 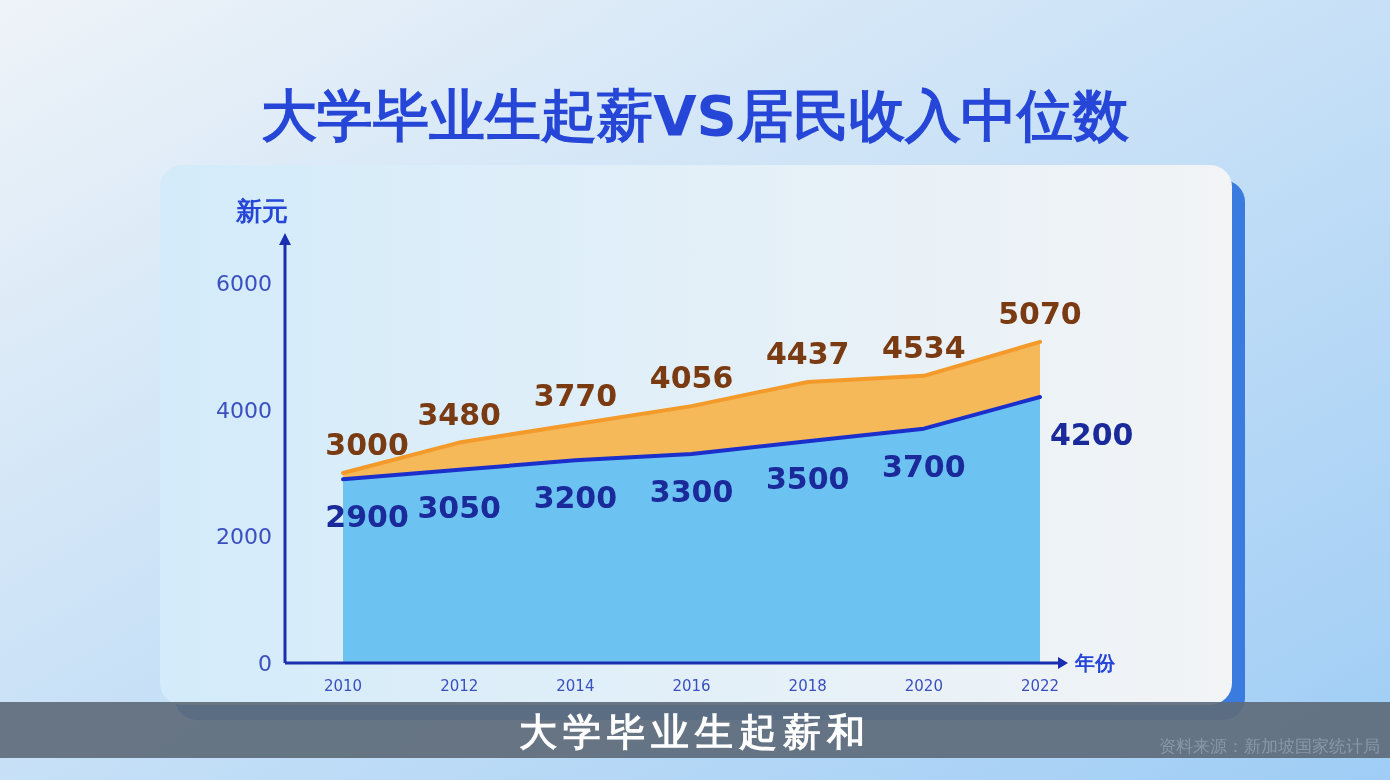 What do you see at coordinates (261, 211) in the screenshot?
I see `y-axis-title: 新元` at bounding box center [261, 211].